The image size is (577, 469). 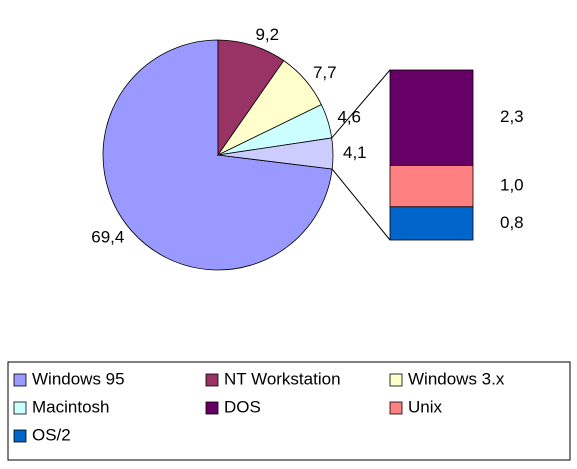 What do you see at coordinates (512, 116) in the screenshot?
I see `value-label: 2,3` at bounding box center [512, 116].